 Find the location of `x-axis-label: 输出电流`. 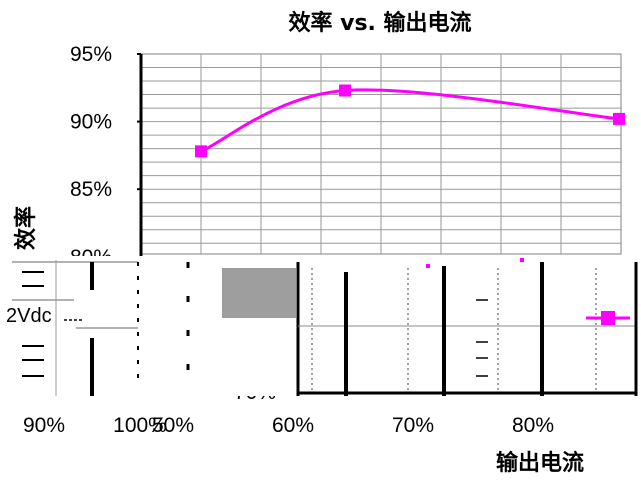

x-axis-label: 输出电流 is located at coordinates (540, 463).